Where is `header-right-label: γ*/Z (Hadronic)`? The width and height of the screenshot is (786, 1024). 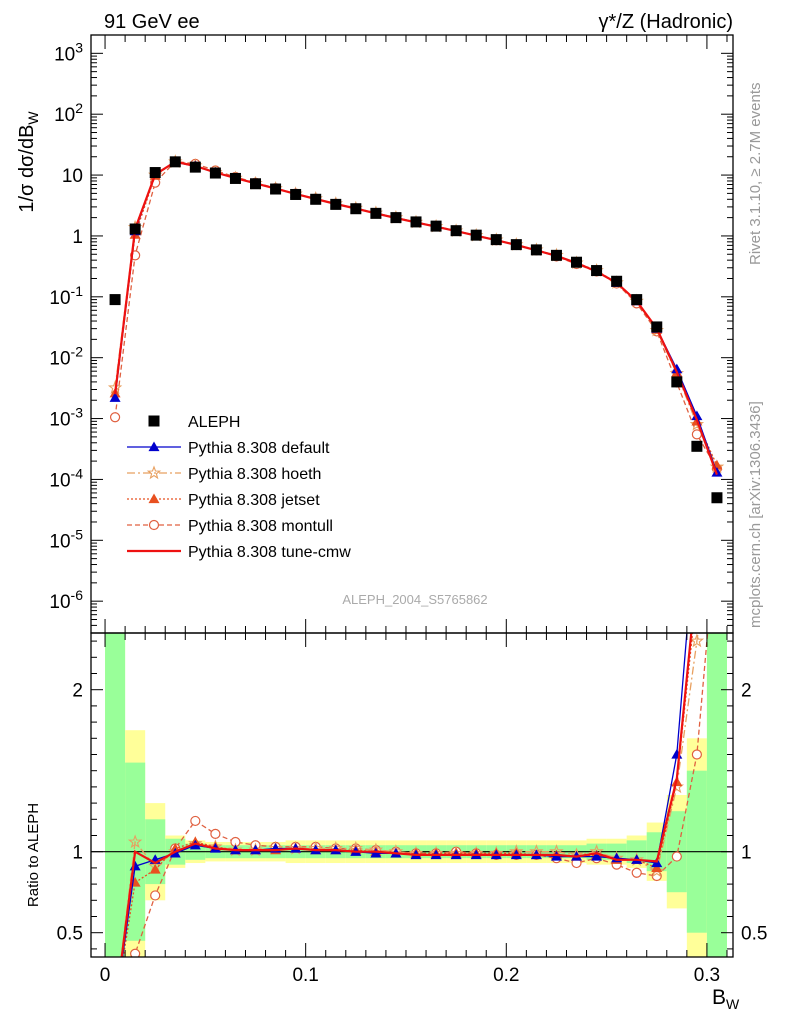 header-right-label: γ*/Z (Hadronic) is located at coordinates (666, 22).